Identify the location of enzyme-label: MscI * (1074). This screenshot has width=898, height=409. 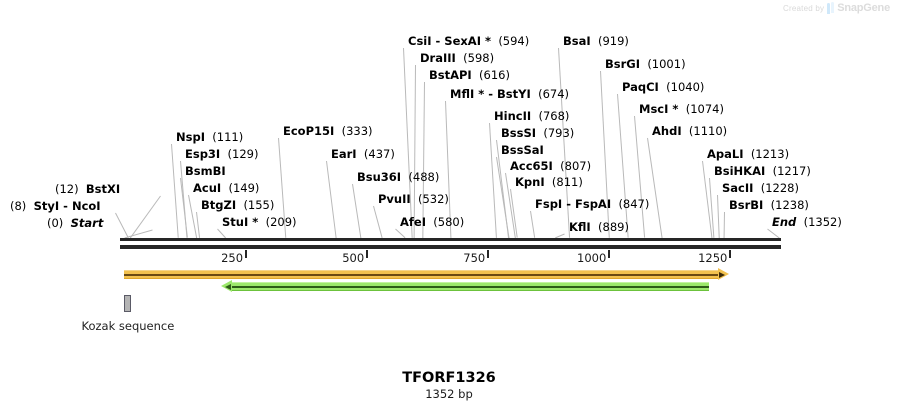
(681, 109).